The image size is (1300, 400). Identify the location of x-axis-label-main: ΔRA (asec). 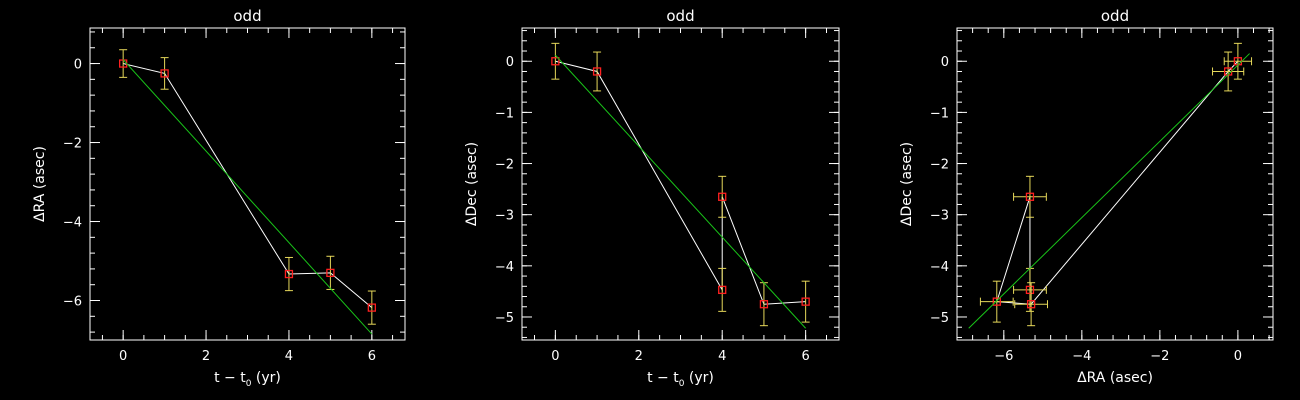
(1115, 378).